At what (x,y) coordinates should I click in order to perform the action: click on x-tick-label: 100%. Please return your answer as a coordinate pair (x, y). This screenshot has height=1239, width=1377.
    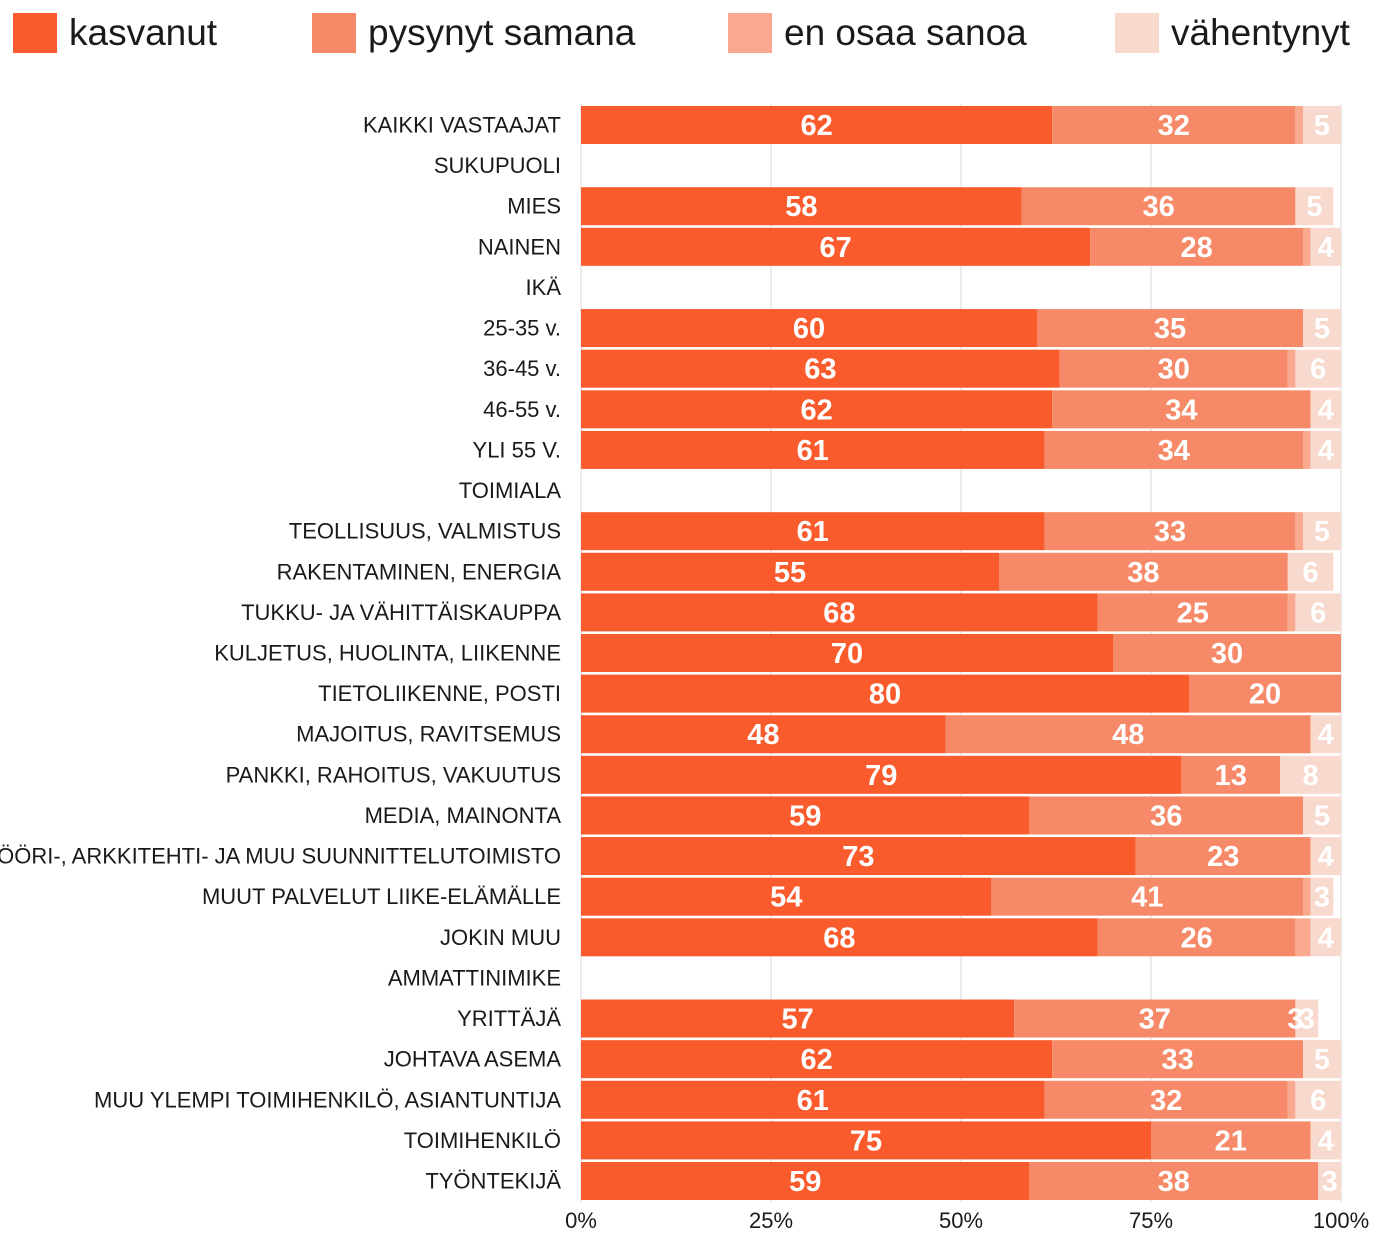
    Looking at the image, I should click on (1341, 1220).